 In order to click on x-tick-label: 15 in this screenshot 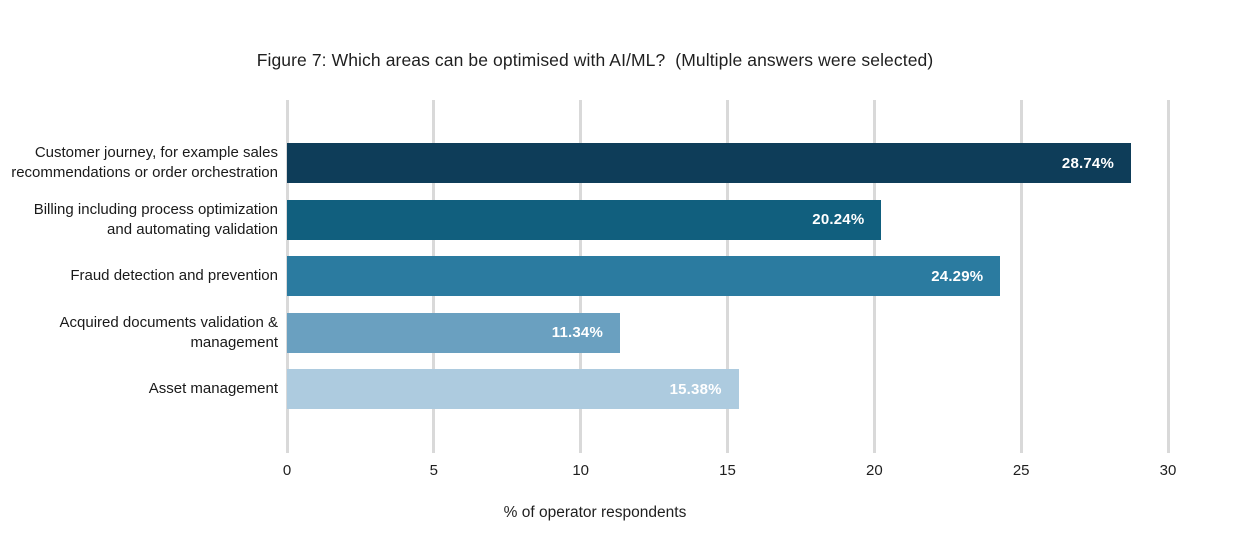, I will do `click(727, 470)`.